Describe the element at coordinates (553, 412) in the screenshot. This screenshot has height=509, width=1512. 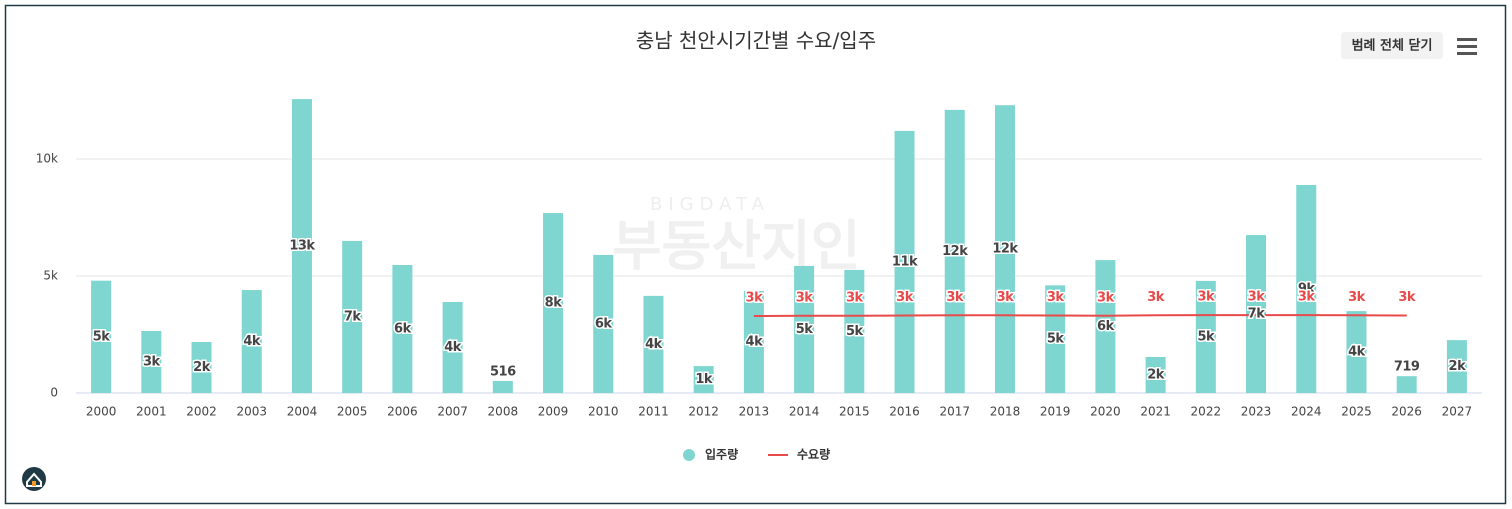
I see `x-tick-label: 2009` at that location.